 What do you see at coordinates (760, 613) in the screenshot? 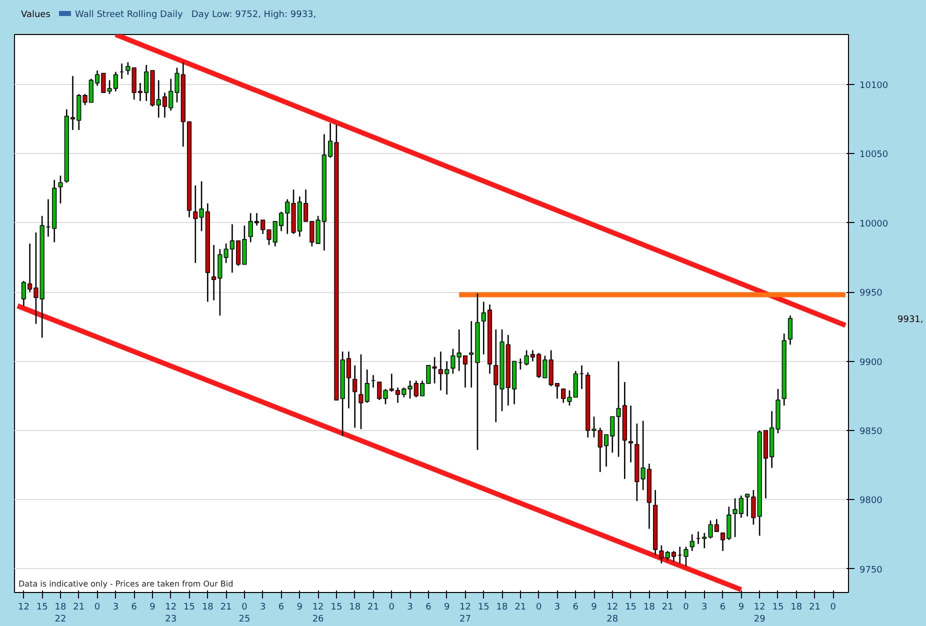
I see `x-tick-label: 12 29` at bounding box center [760, 613].